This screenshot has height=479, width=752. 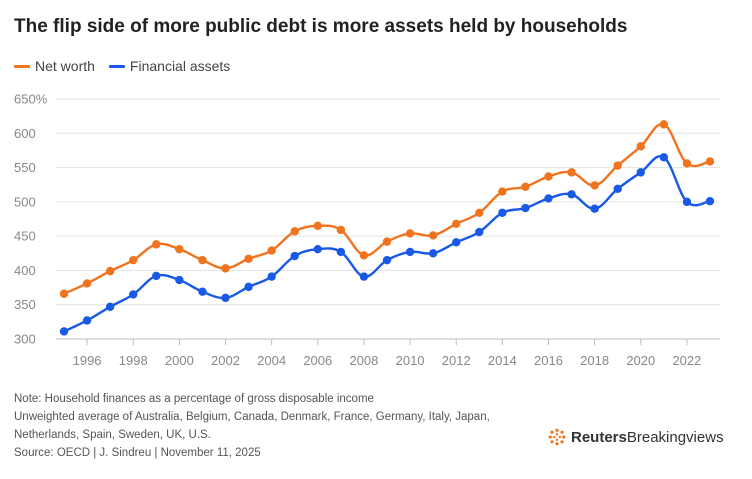 I want to click on x-tick-label: 2010, so click(x=410, y=360).